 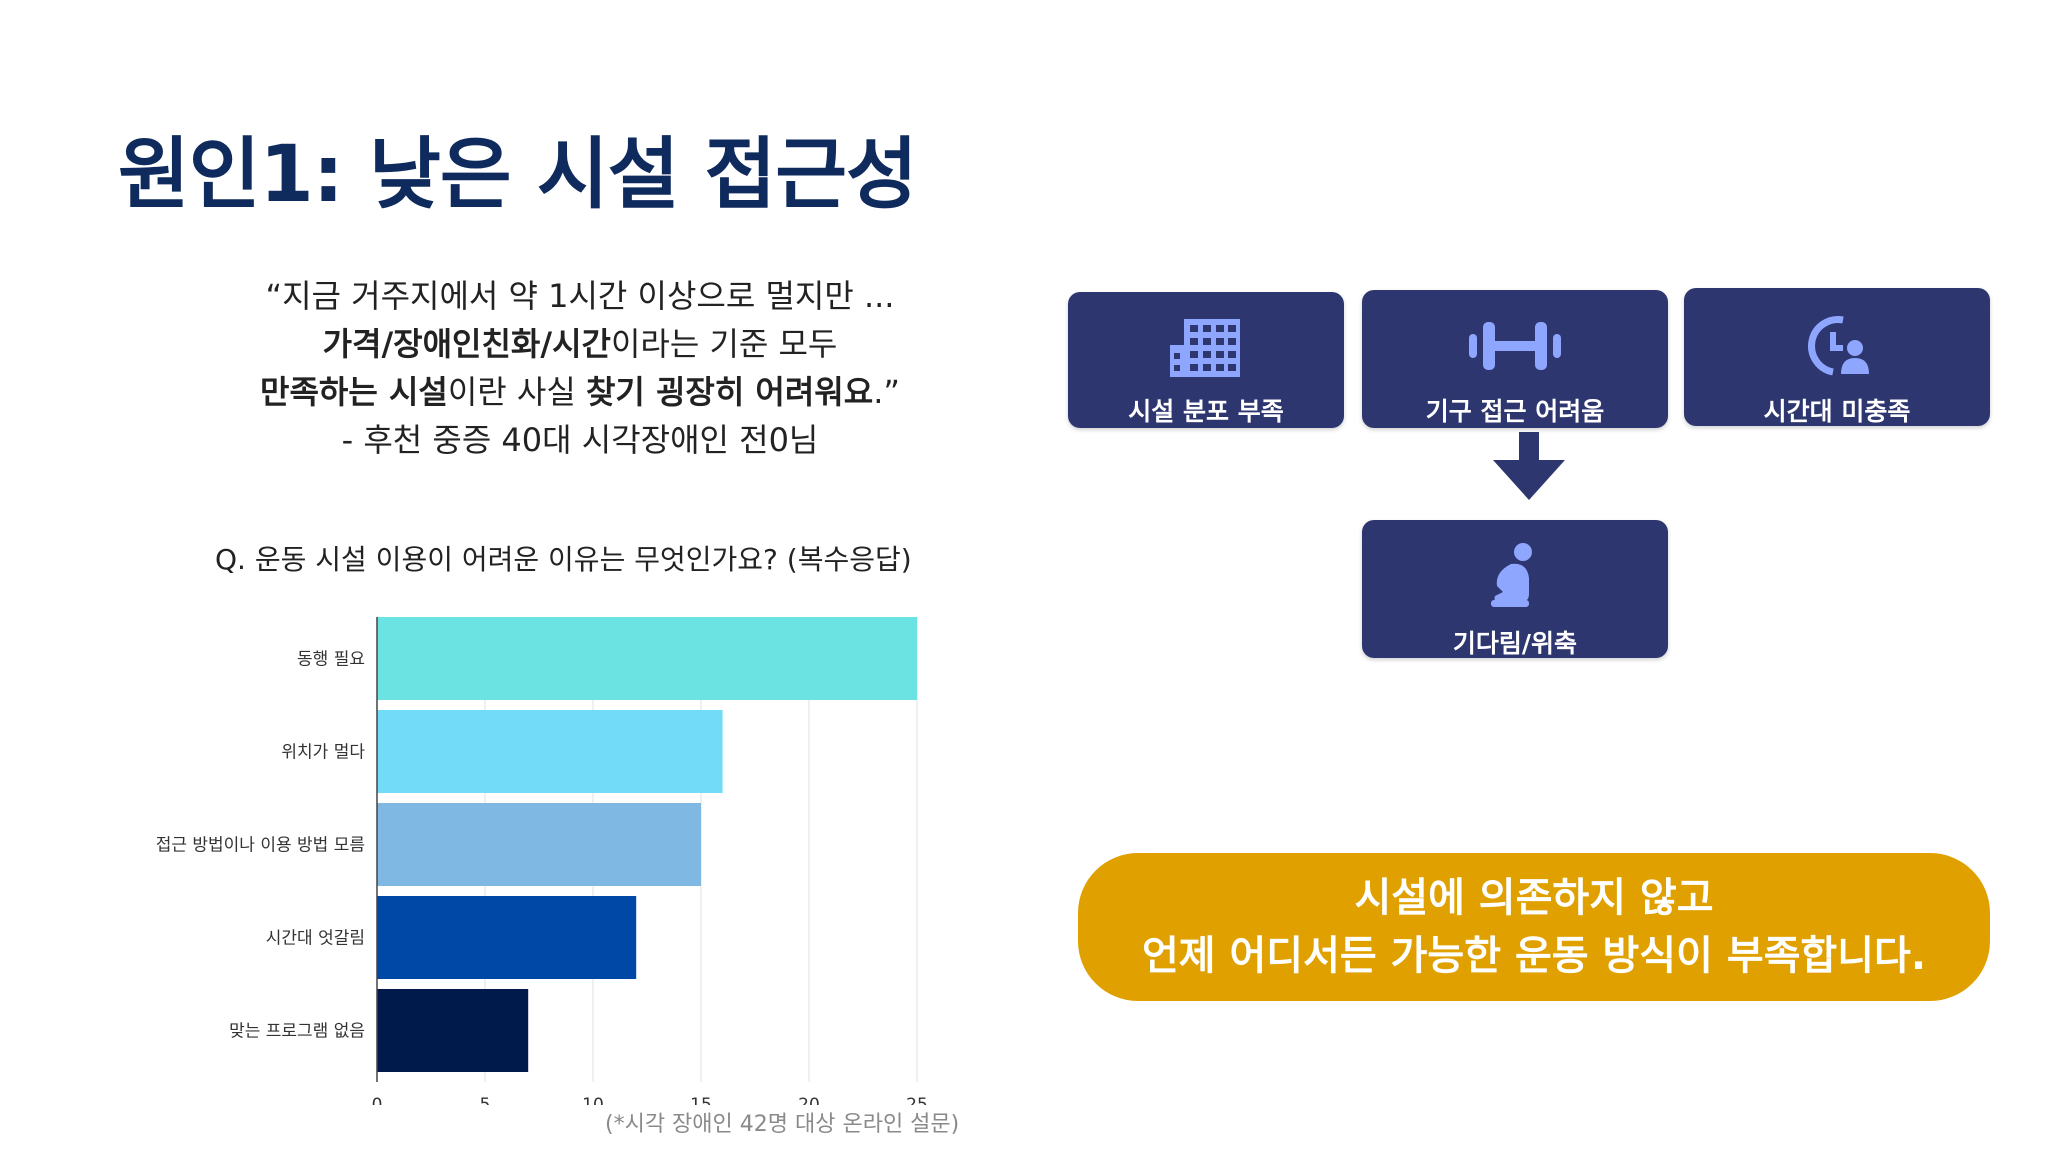 What do you see at coordinates (593, 1100) in the screenshot?
I see `x-tick-label: 10` at bounding box center [593, 1100].